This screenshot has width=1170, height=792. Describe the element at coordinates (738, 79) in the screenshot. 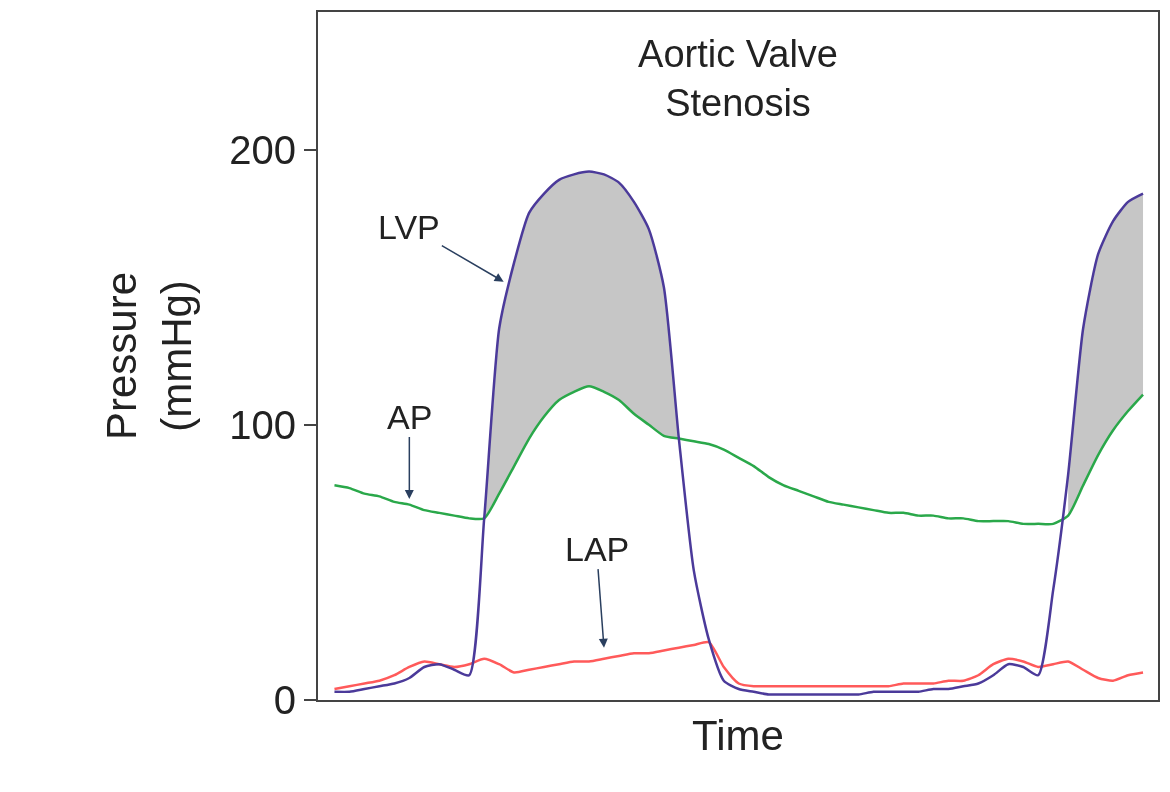

I see `text: Aortic Valve Stenosis` at that location.